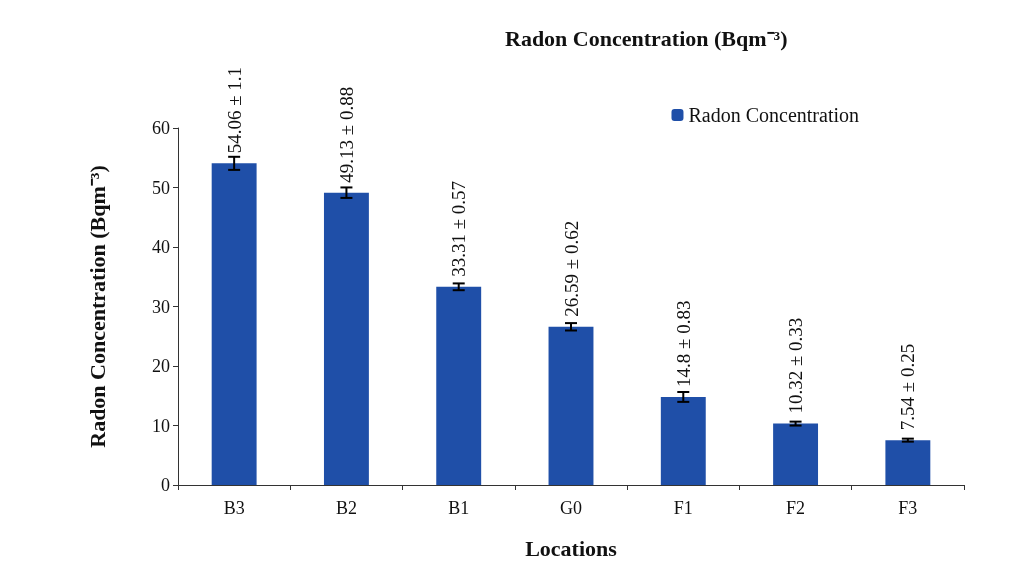  Describe the element at coordinates (161, 425) in the screenshot. I see `y-tick-label: 10` at that location.